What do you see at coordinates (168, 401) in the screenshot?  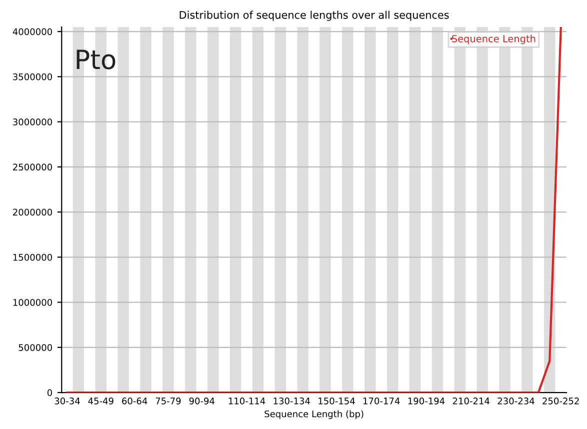 I see `x-tick-label: 75-79` at bounding box center [168, 401].